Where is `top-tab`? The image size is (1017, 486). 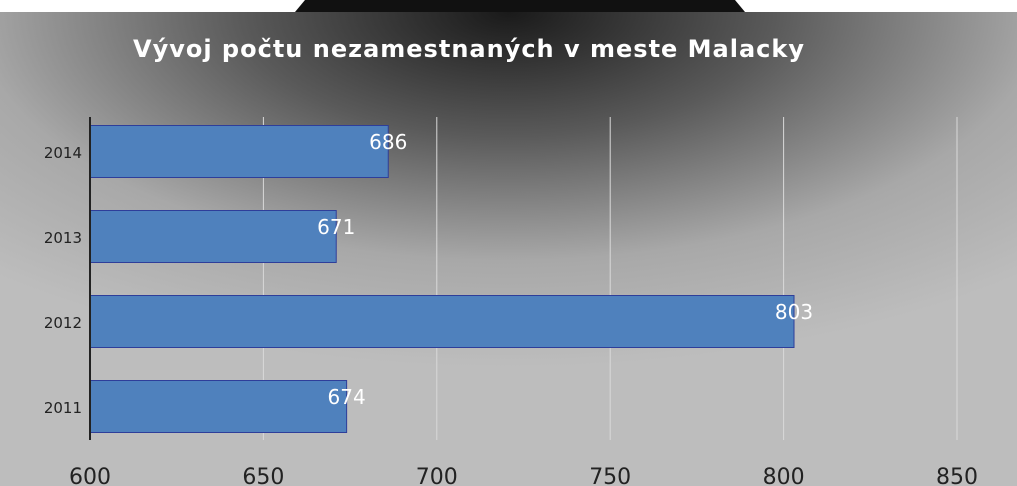 top-tab is located at coordinates (520, 6).